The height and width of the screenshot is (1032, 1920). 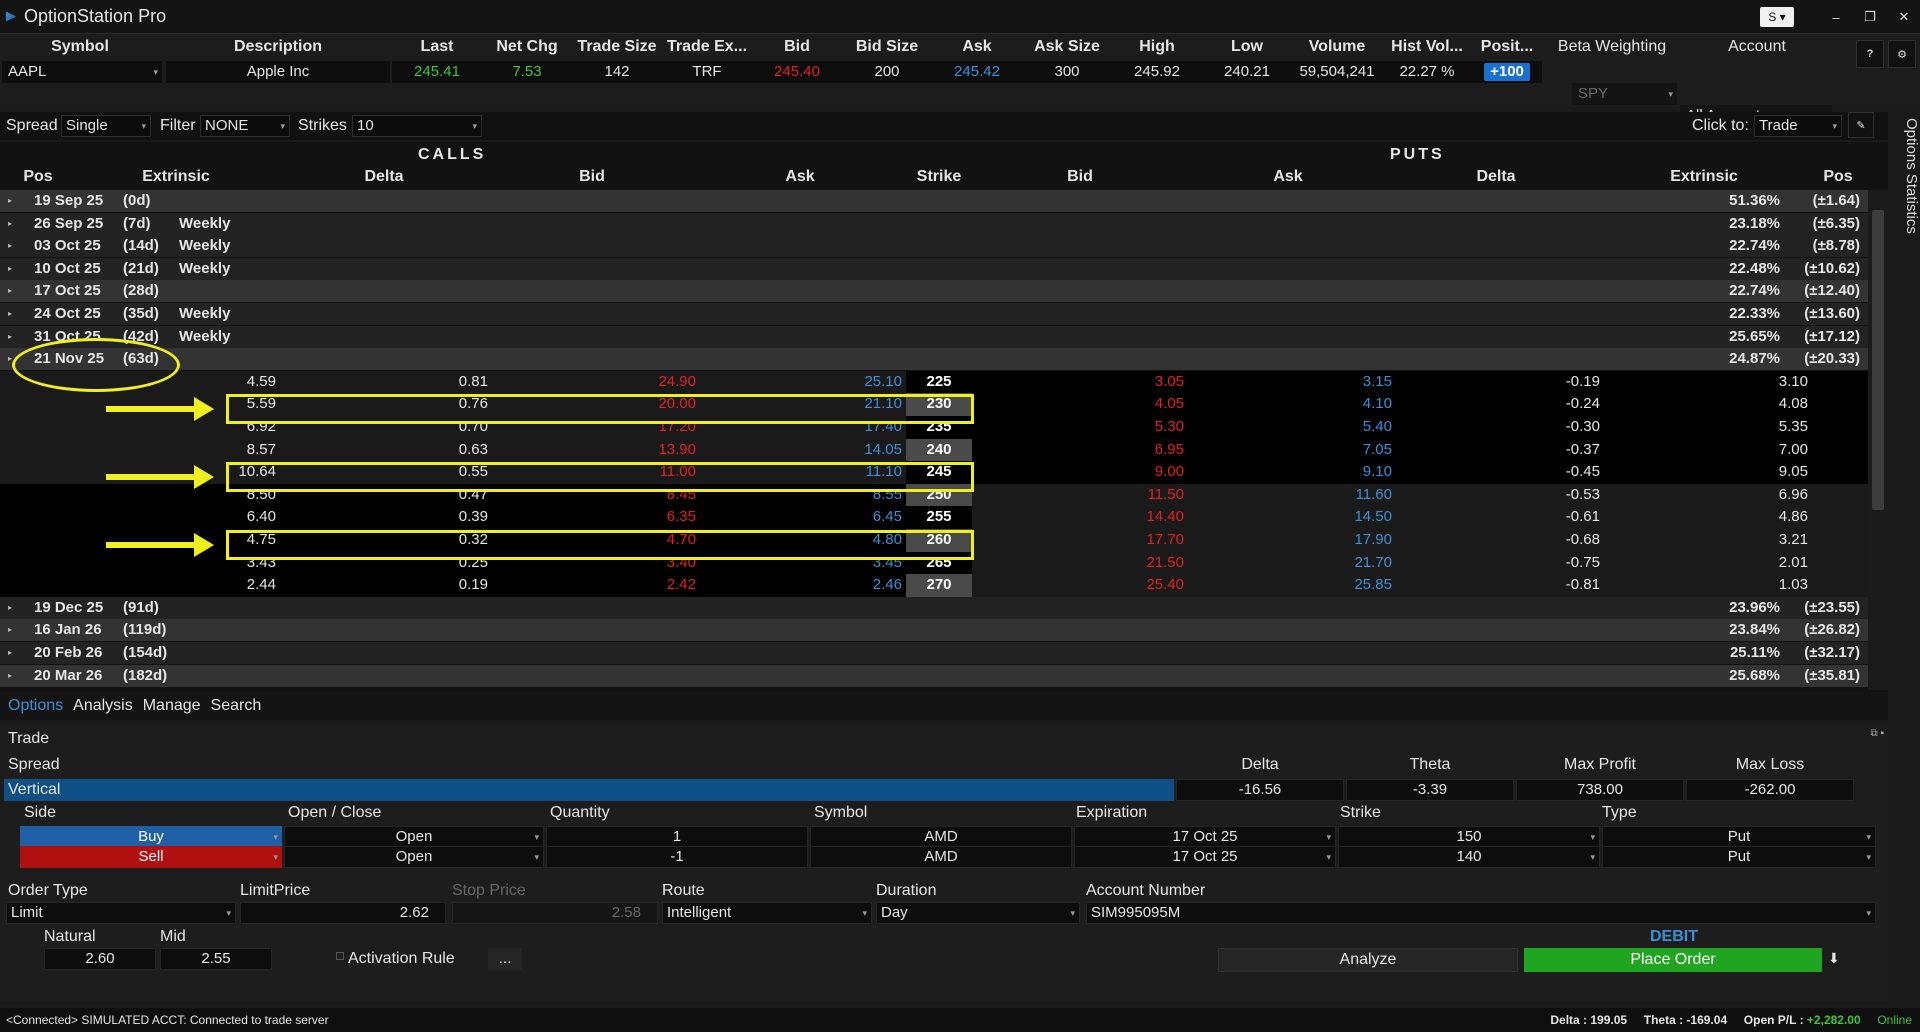 I want to click on spread-select: Single, so click(x=106, y=126).